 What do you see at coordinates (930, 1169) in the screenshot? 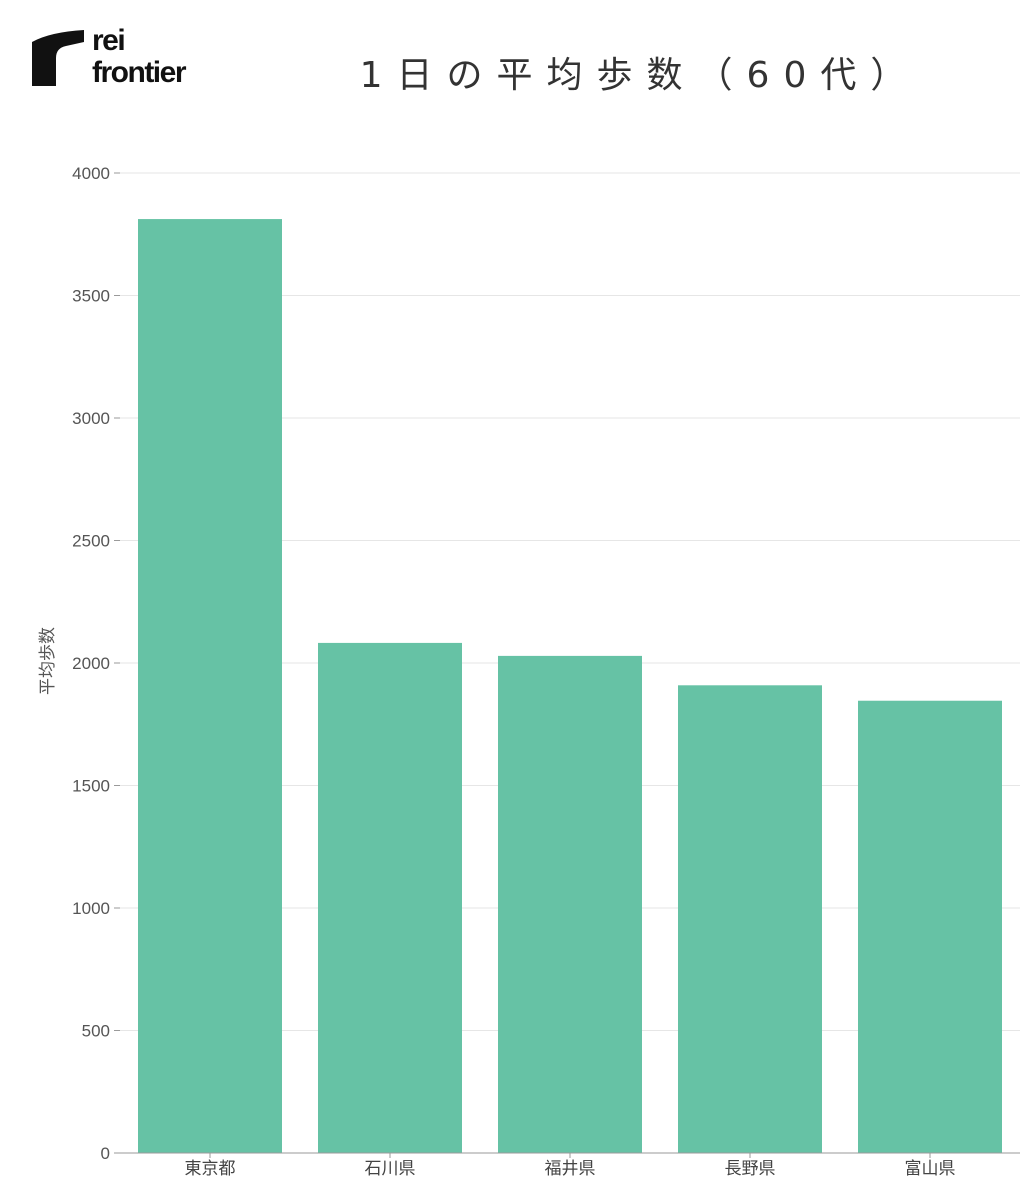
I see `x-tick-label: 富山県` at bounding box center [930, 1169].